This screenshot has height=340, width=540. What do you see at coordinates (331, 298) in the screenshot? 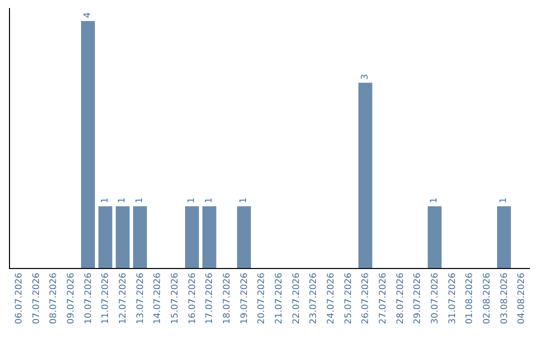
I see `x-tick-label: 24.07.2026` at bounding box center [331, 298].